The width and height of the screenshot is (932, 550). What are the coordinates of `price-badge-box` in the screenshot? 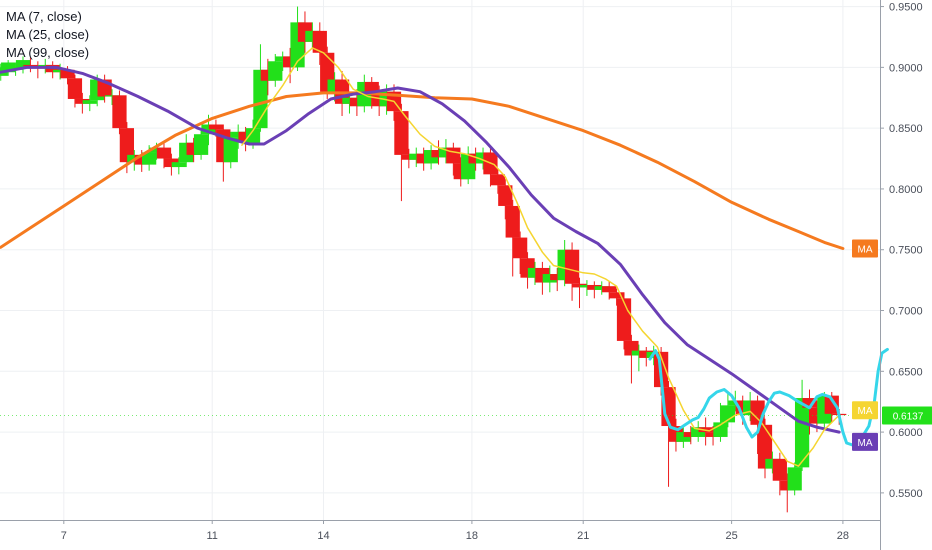 It's located at (907, 415).